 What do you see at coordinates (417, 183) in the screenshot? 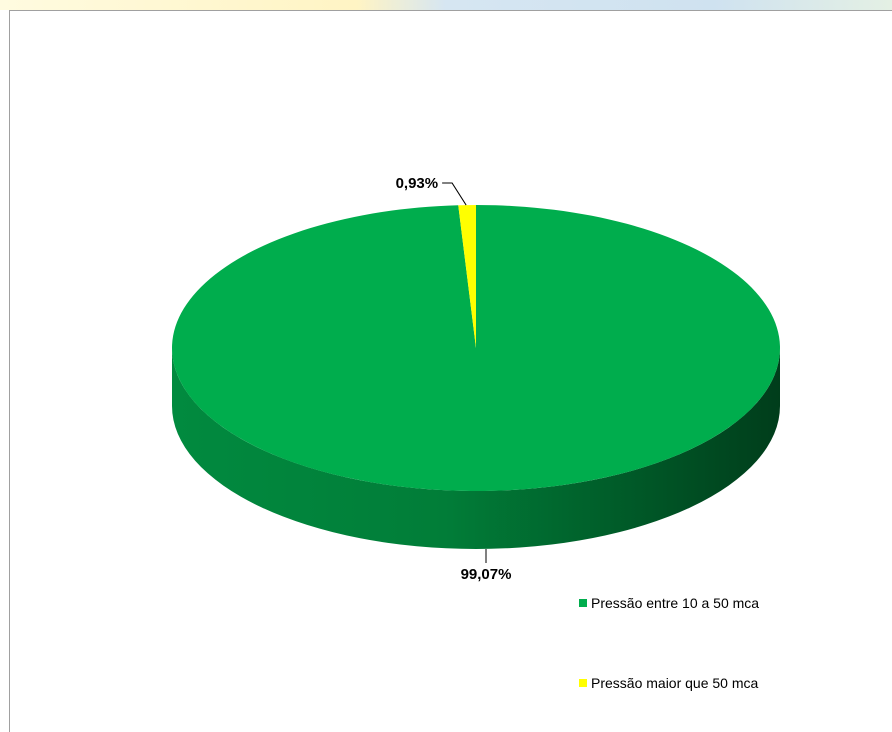
I see `data-label-1: 0,93%` at bounding box center [417, 183].